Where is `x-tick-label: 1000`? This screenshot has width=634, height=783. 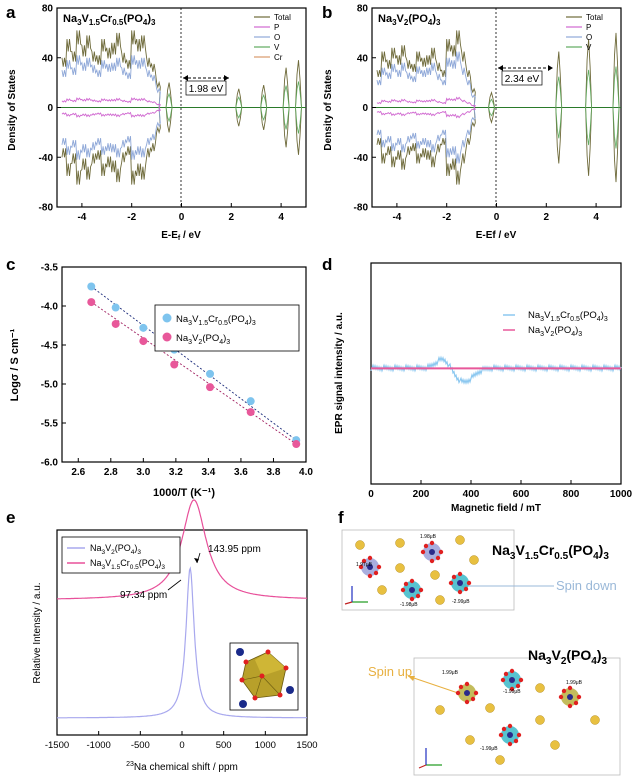
x-tick-label: 1000 is located at coordinates (621, 494).